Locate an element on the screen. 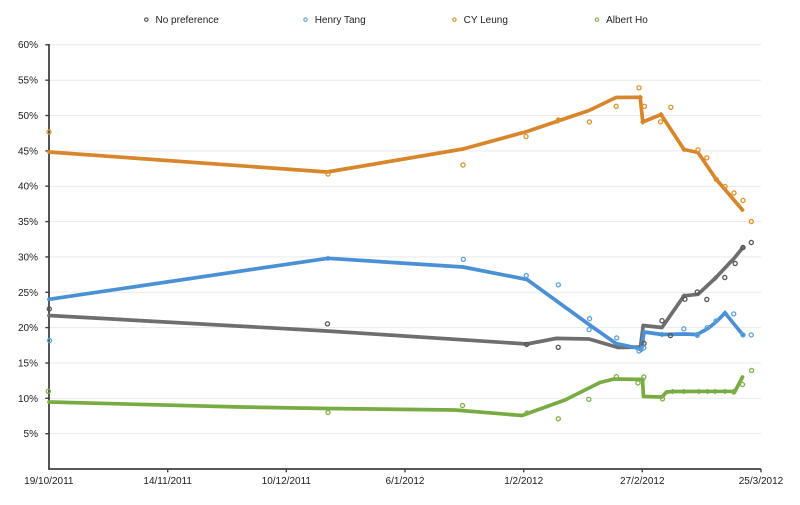 The width and height of the screenshot is (800, 505). svg-text: 1/2/2012 is located at coordinates (523, 481).